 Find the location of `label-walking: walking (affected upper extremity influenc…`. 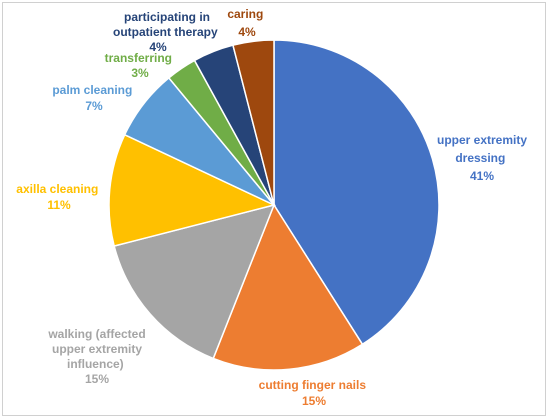

label-walking: walking (affected upper extremity influenc… is located at coordinates (96, 356).